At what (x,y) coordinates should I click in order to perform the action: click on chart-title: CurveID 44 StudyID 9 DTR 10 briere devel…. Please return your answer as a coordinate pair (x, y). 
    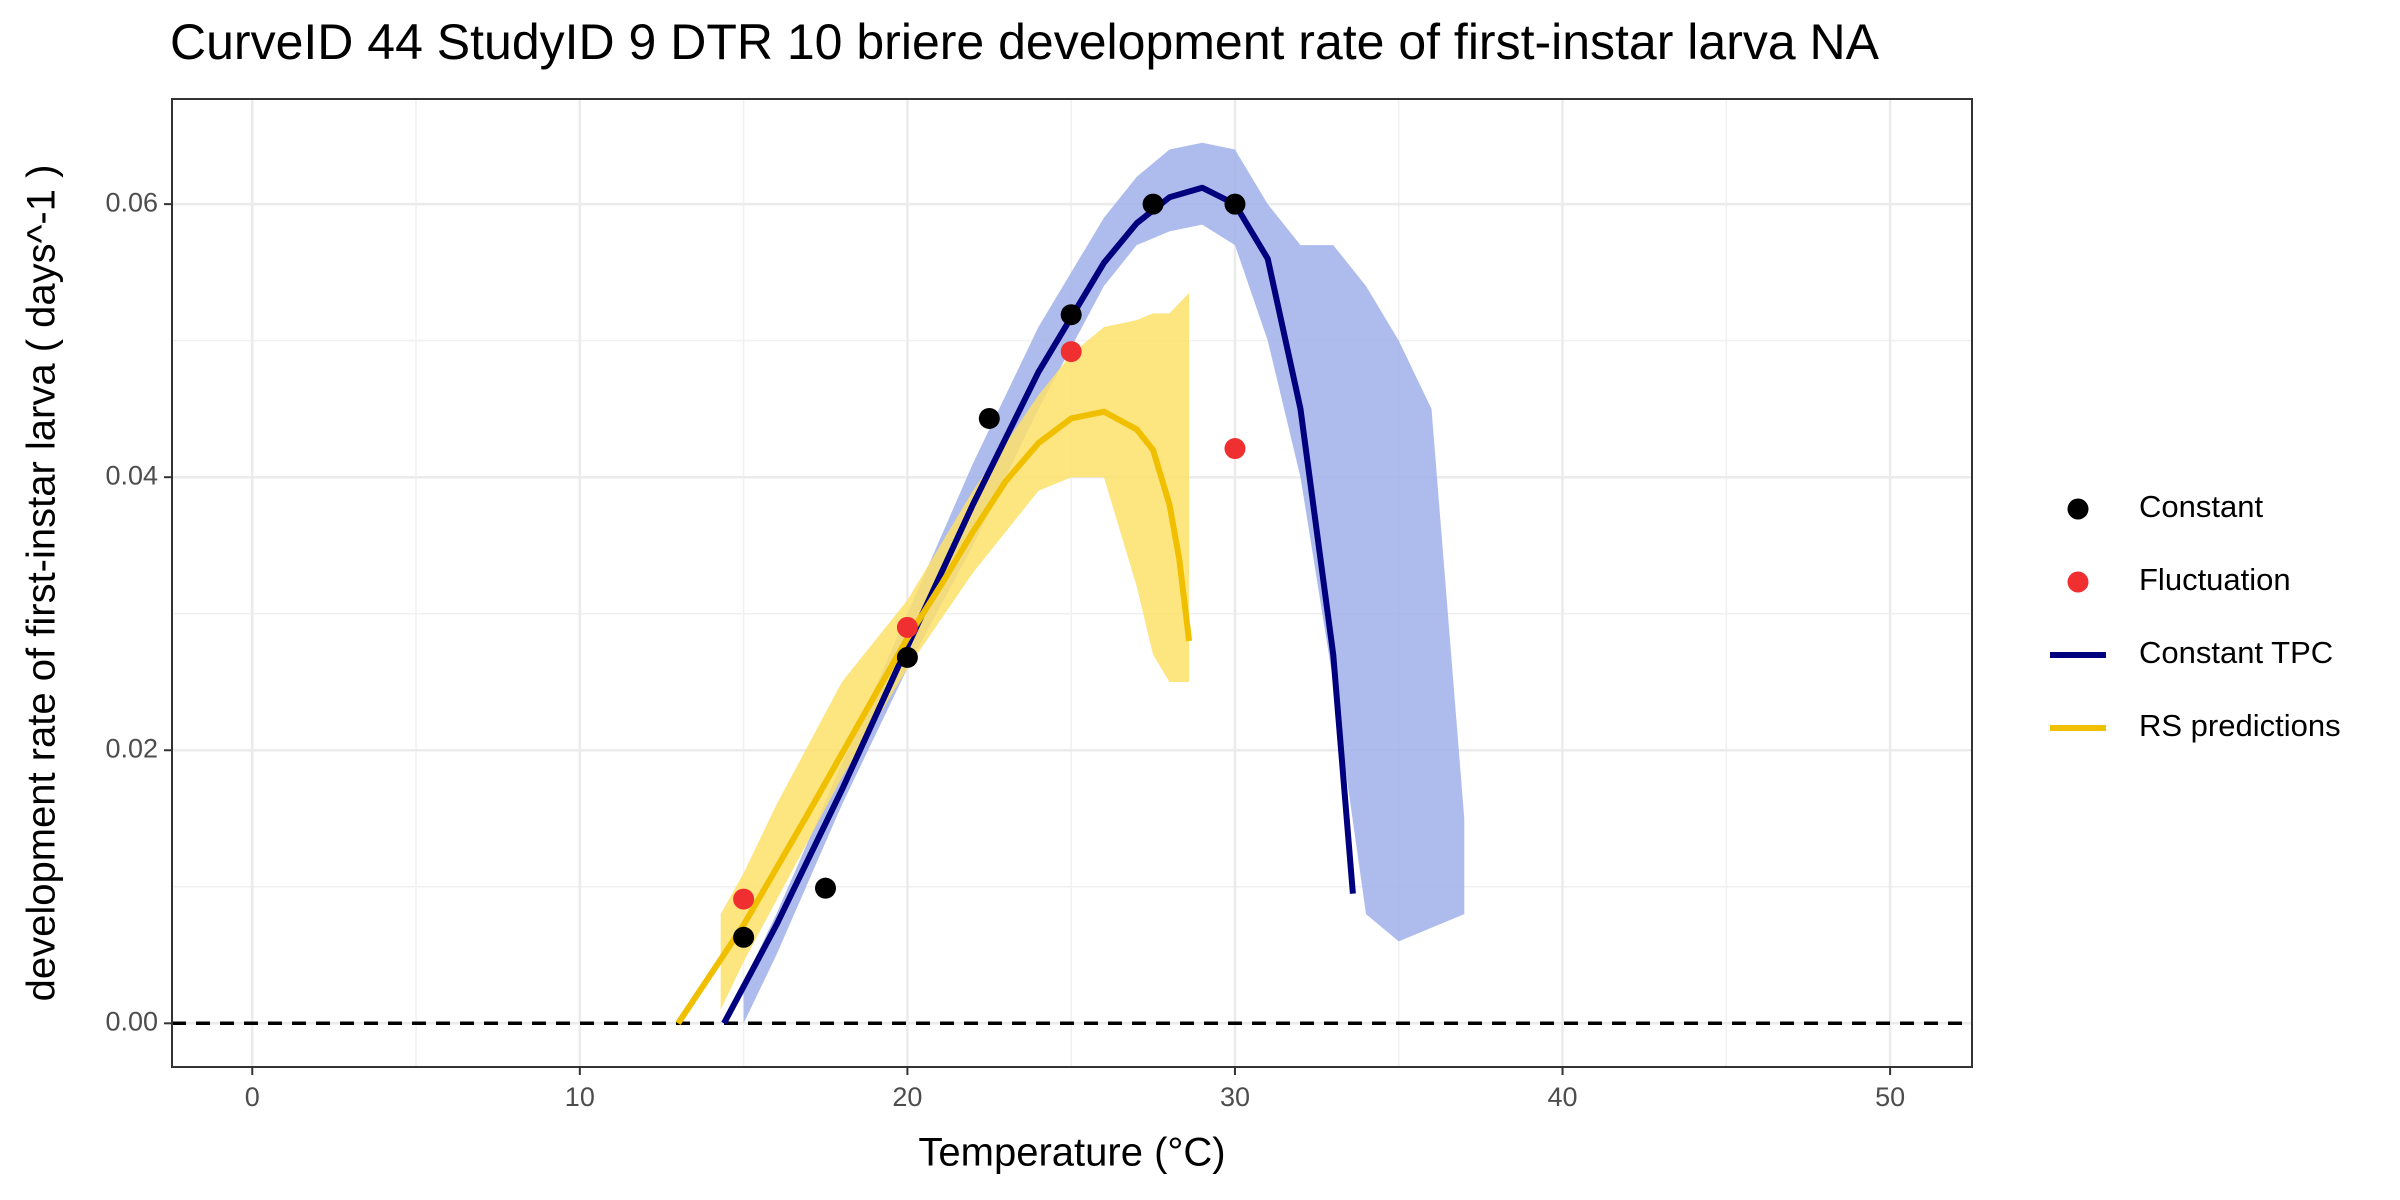
    Looking at the image, I should click on (1025, 42).